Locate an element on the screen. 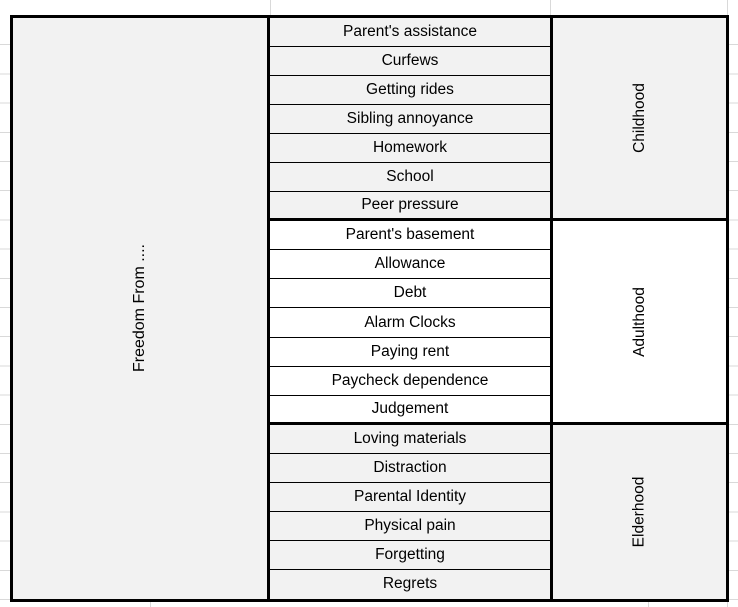 The width and height of the screenshot is (738, 607). cell-section-adulthood: Adulthood is located at coordinates (638, 323).